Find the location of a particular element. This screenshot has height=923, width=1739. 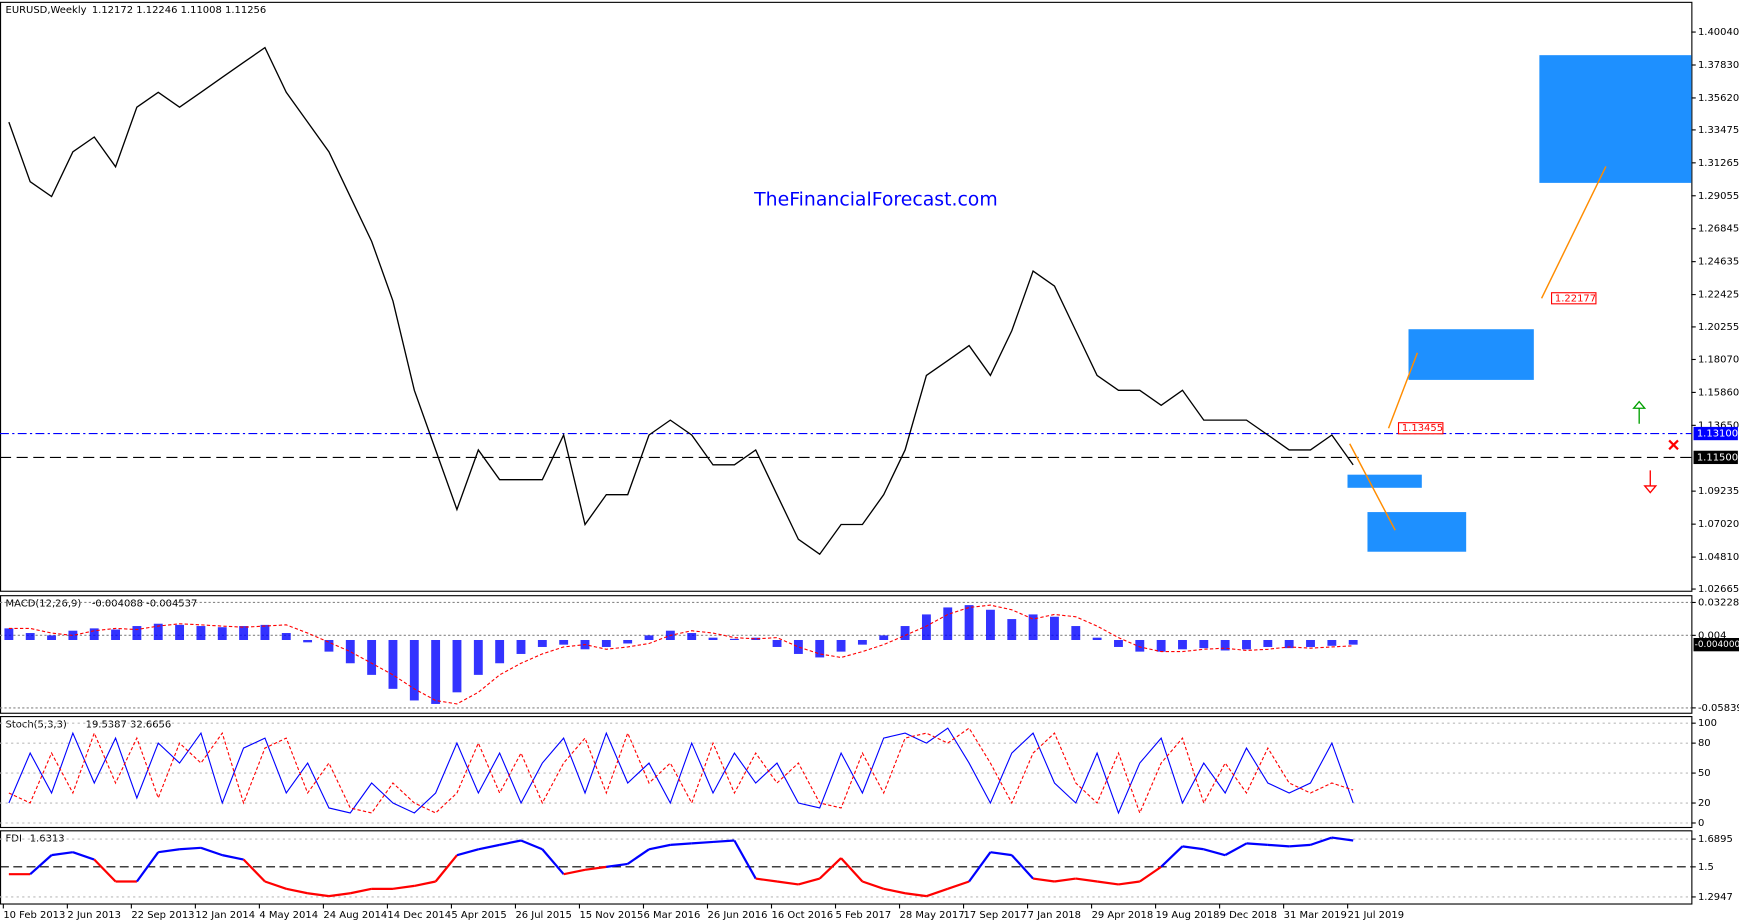

fdi-line is located at coordinates (681, 867).